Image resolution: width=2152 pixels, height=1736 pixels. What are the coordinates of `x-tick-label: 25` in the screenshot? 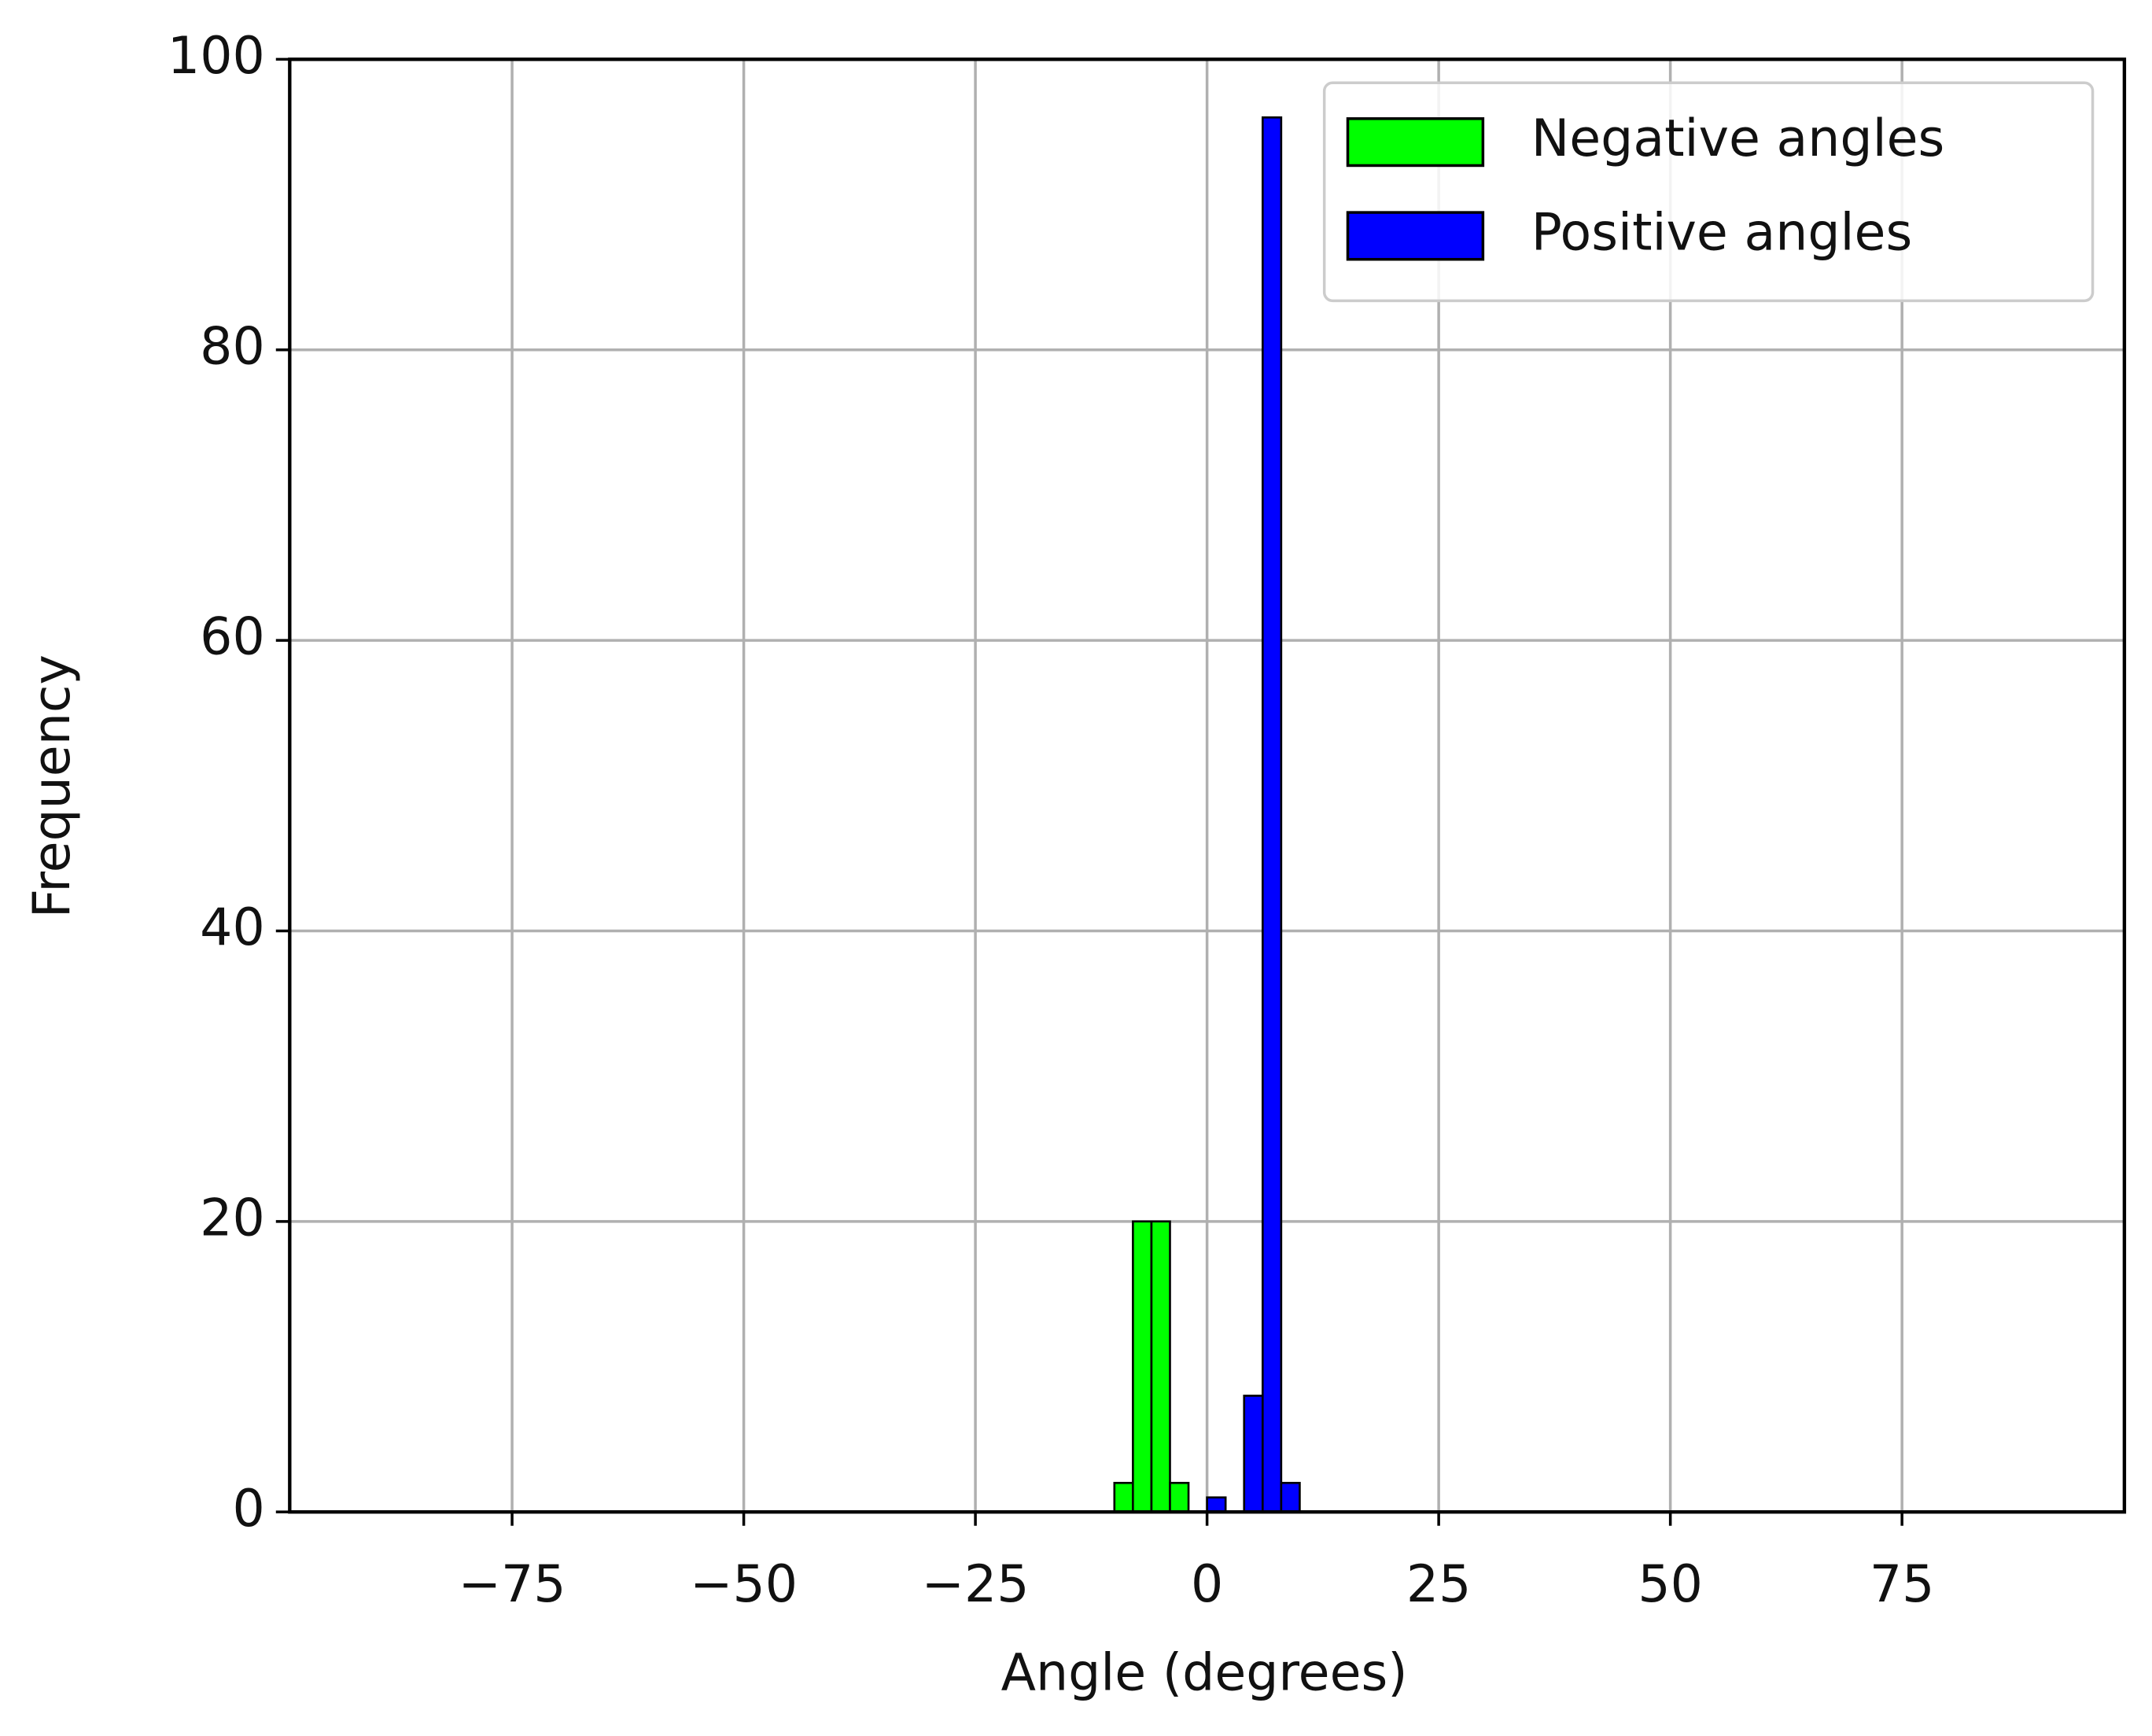 It's located at (1439, 1585).